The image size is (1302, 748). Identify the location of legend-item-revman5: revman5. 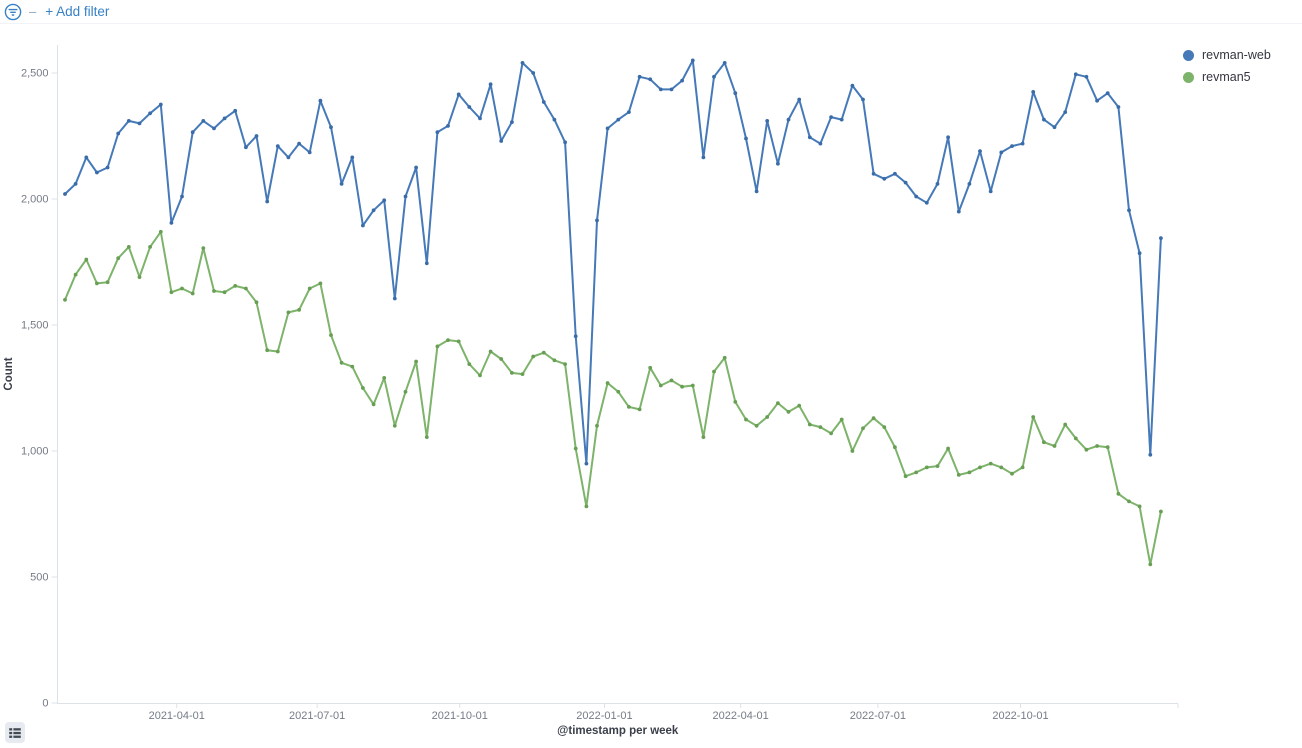
(1227, 77).